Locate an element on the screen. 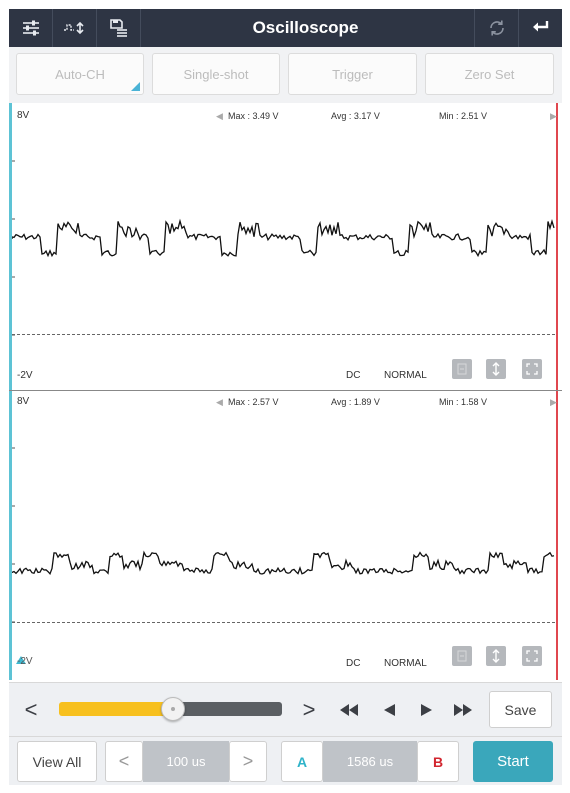  scroll-left-button: < is located at coordinates (31, 709).